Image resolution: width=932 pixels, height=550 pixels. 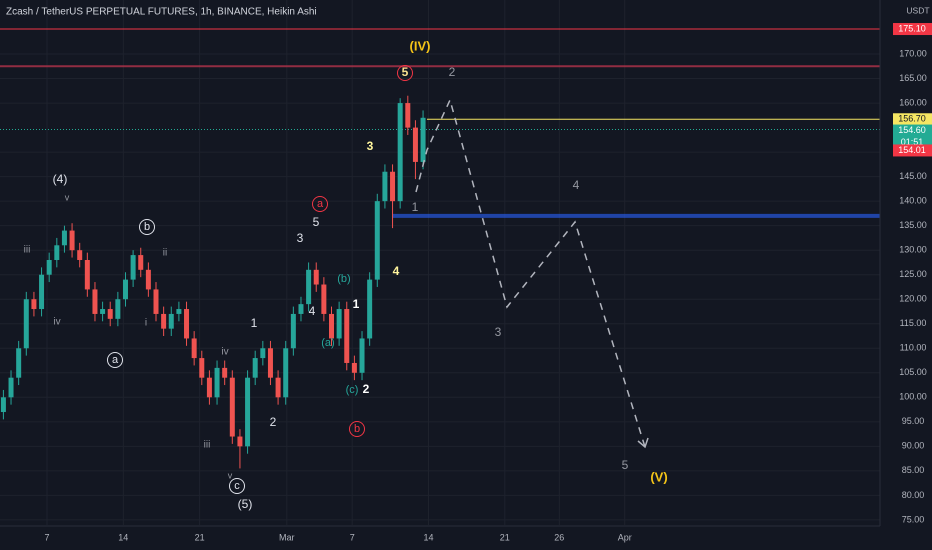 I want to click on x-tick-label: Mar, so click(x=287, y=537).